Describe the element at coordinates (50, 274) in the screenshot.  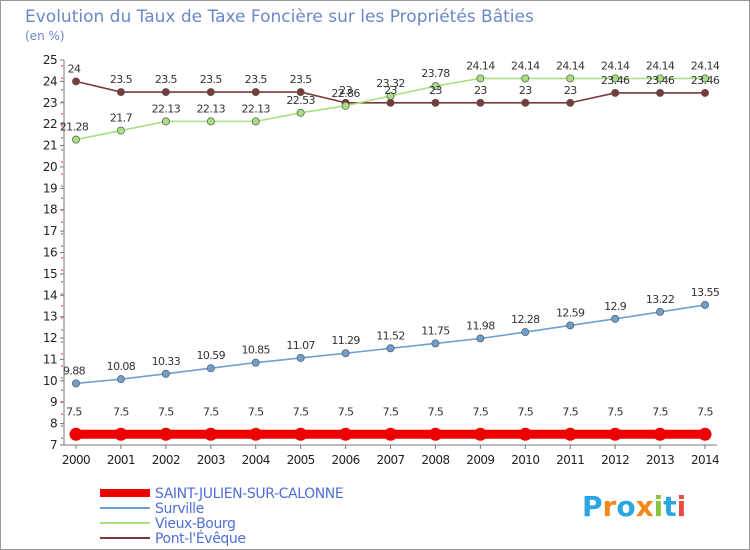
I see `y-tick-label: 15` at that location.